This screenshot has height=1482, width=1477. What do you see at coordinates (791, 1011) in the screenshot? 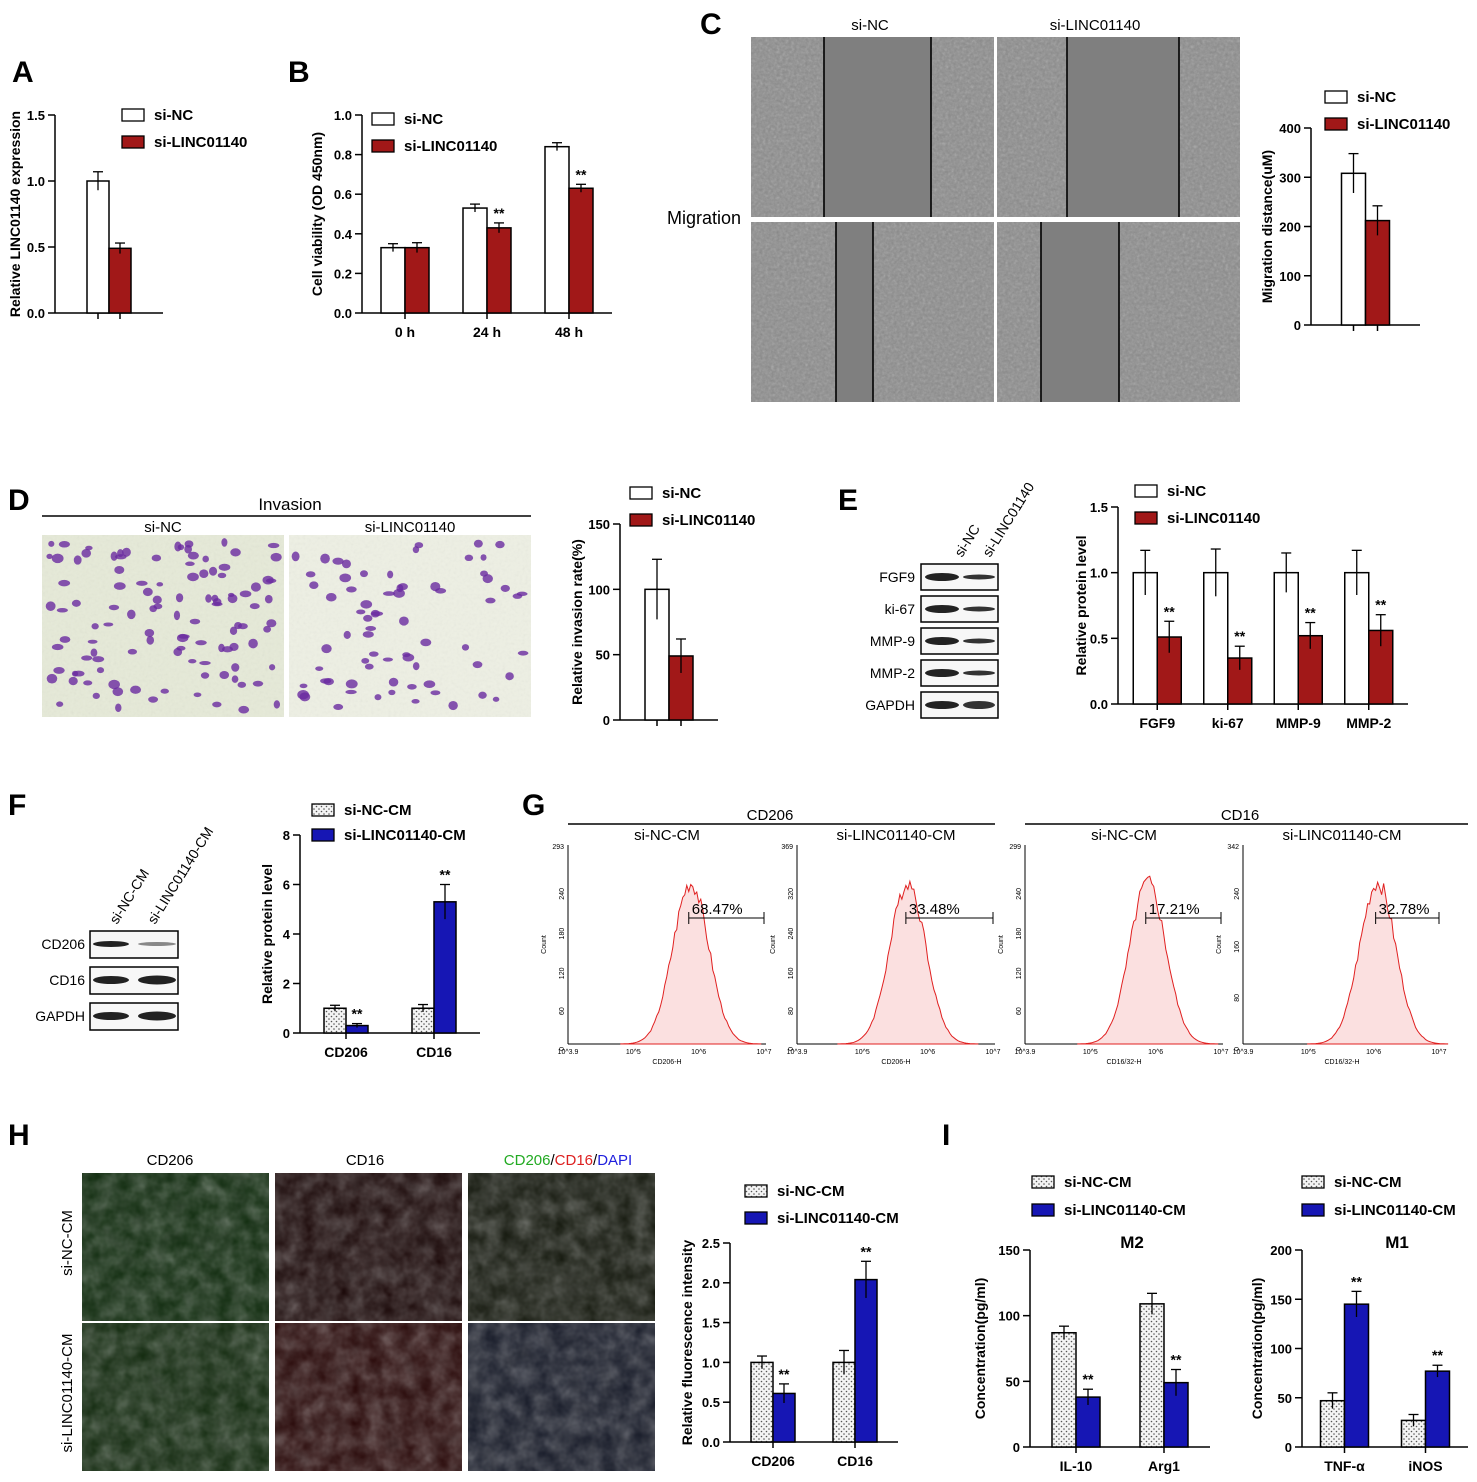
I see `G-hist-ytick: 80` at bounding box center [791, 1011].